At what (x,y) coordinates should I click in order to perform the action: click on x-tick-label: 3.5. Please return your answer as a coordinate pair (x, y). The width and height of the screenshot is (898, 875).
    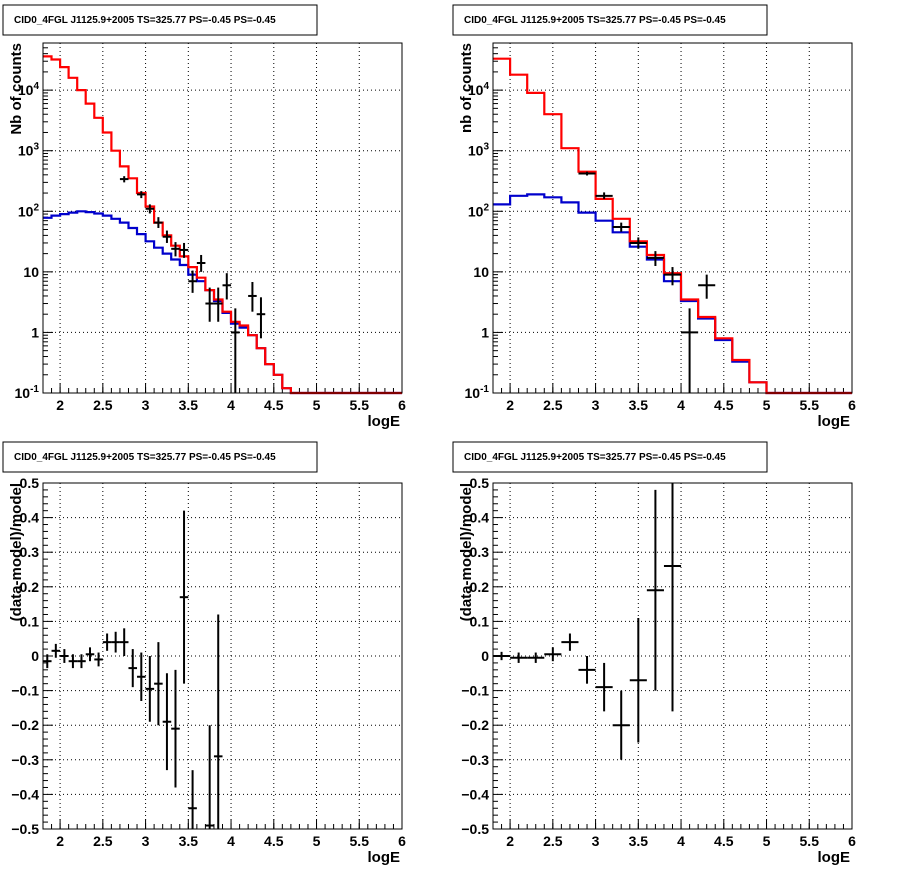
    Looking at the image, I should click on (189, 405).